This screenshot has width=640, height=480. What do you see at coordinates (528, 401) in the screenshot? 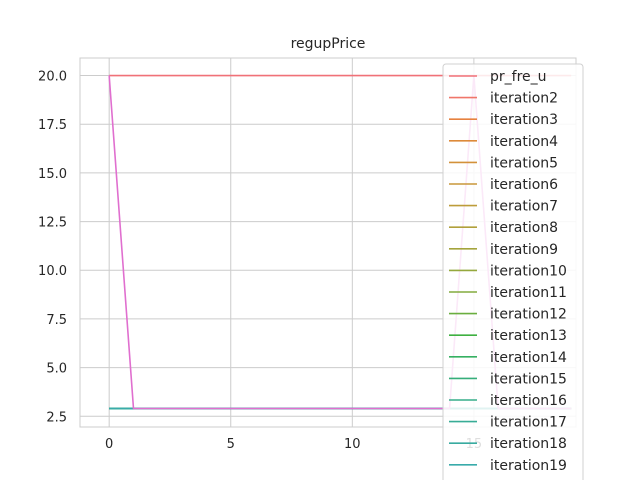
I see `legend-label: iteration16` at bounding box center [528, 401].